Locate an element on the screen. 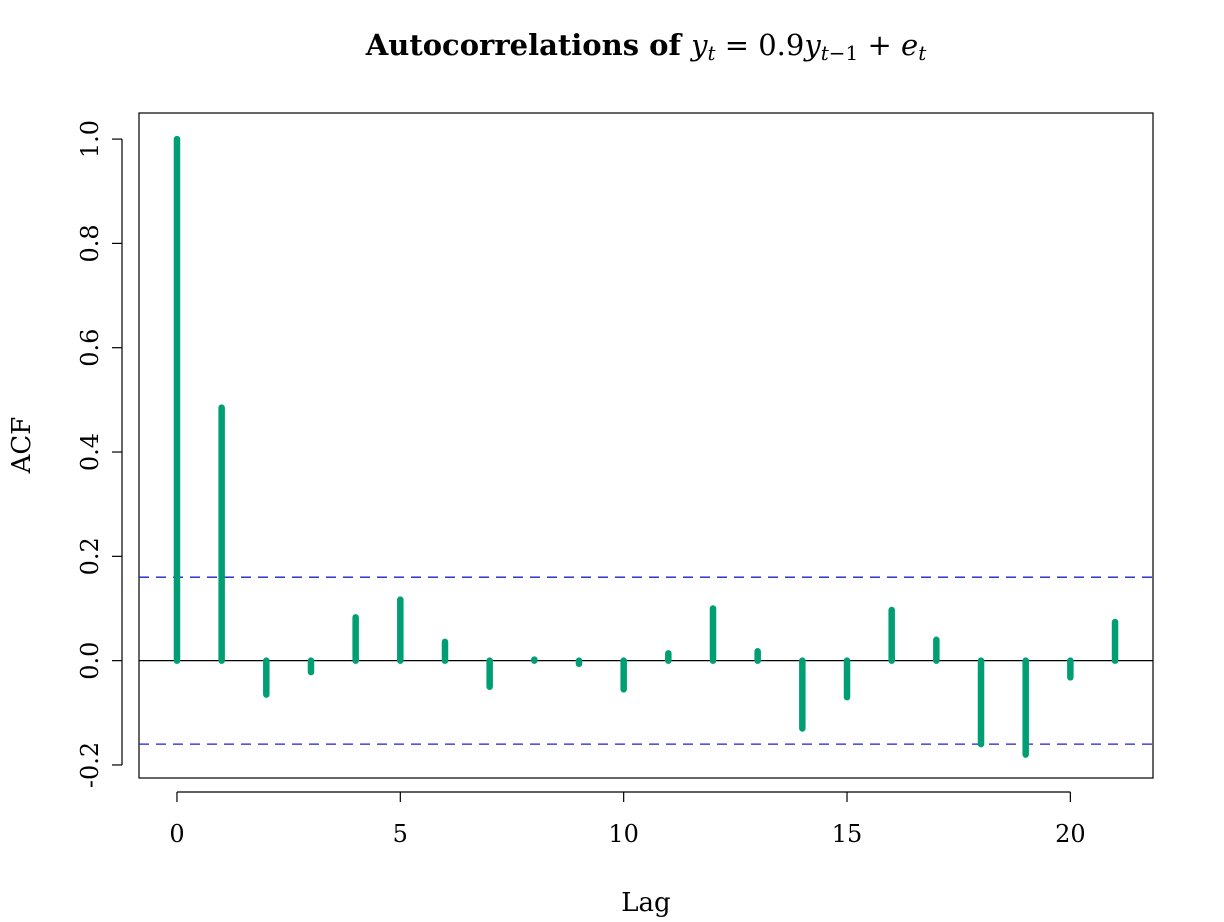 This screenshot has width=1224, height=922. y-tick-label: -0.2 is located at coordinates (90, 765).